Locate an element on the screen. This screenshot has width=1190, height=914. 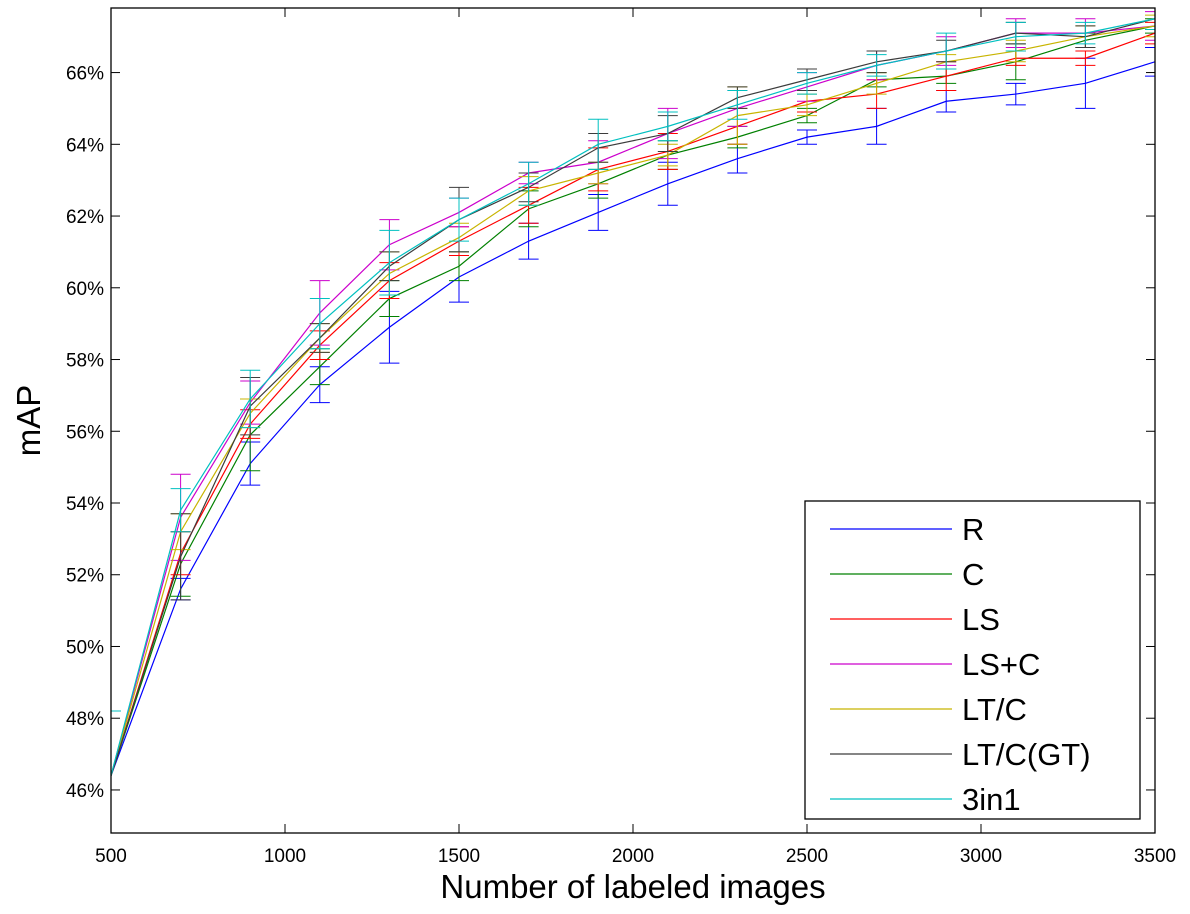
legend-box is located at coordinates (972, 660).